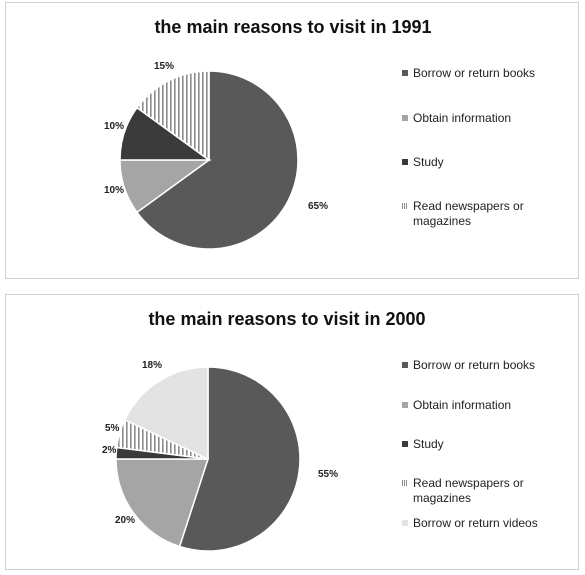 The height and width of the screenshot is (575, 585). I want to click on data-label-borrow-or-return-books: 65%, so click(318, 206).